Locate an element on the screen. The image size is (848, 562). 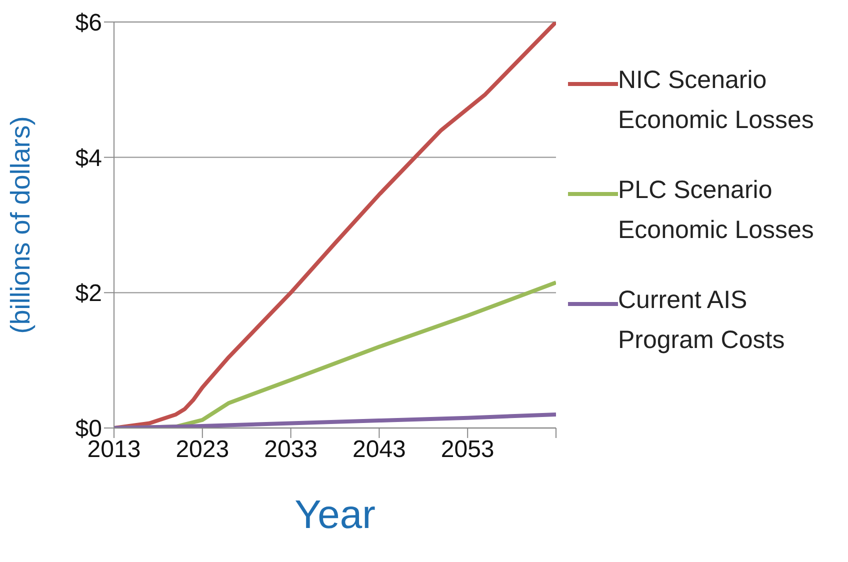
x-tick-label: 2033 is located at coordinates (291, 450).